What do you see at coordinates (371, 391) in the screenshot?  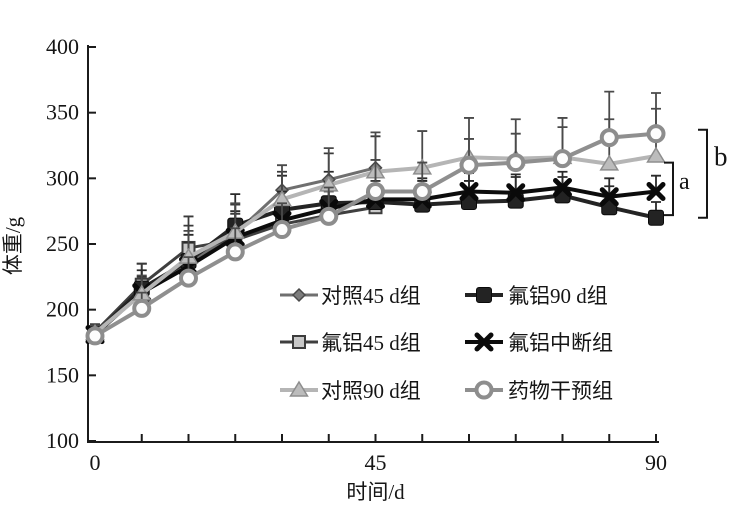 I see `legend-label-control-90d: 对照90 d组` at bounding box center [371, 391].